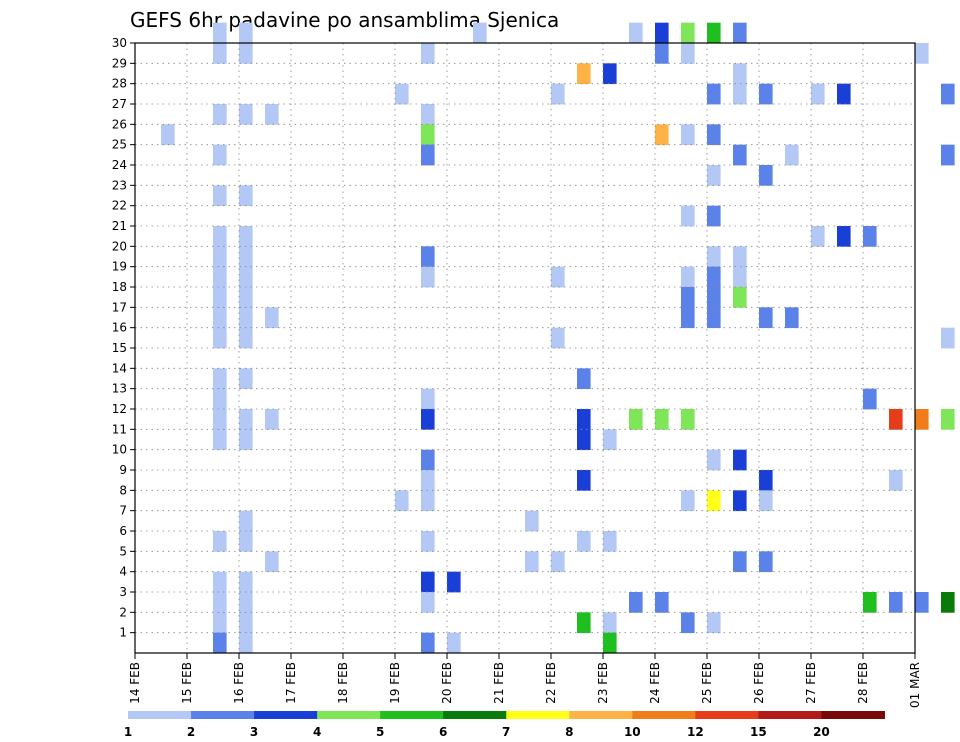  I want to click on legend-label: 1, so click(128, 732).